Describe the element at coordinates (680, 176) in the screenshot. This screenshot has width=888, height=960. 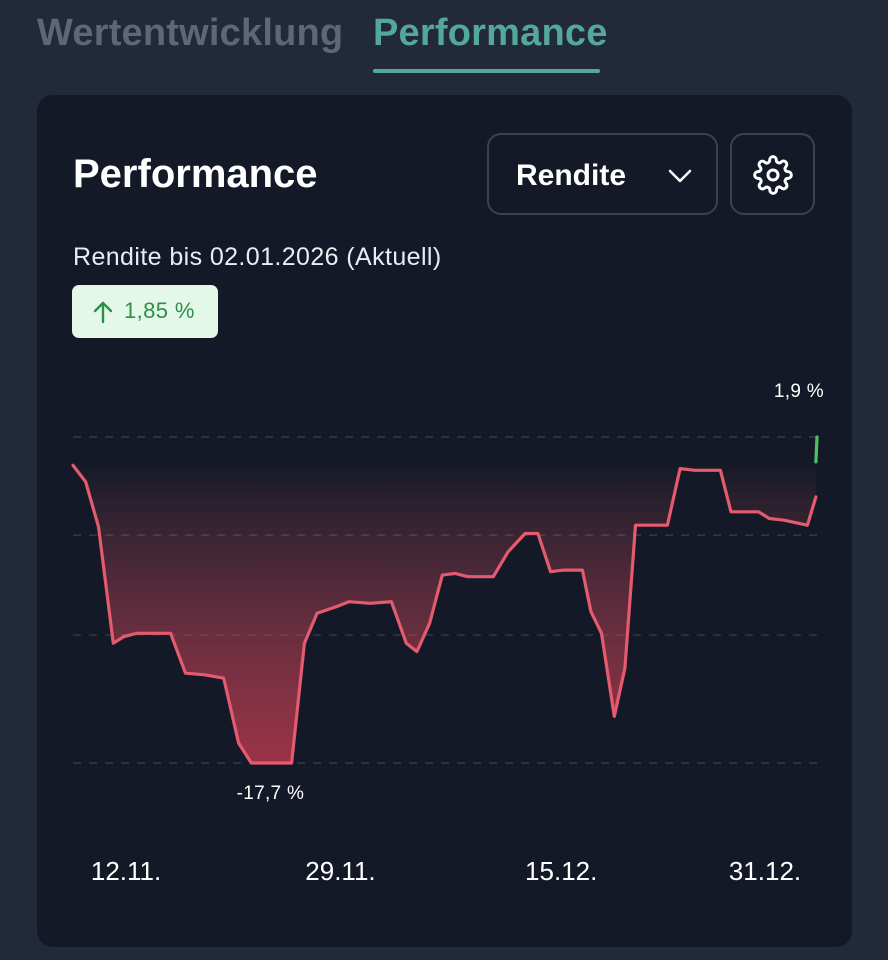
I see `chevron-down-icon` at that location.